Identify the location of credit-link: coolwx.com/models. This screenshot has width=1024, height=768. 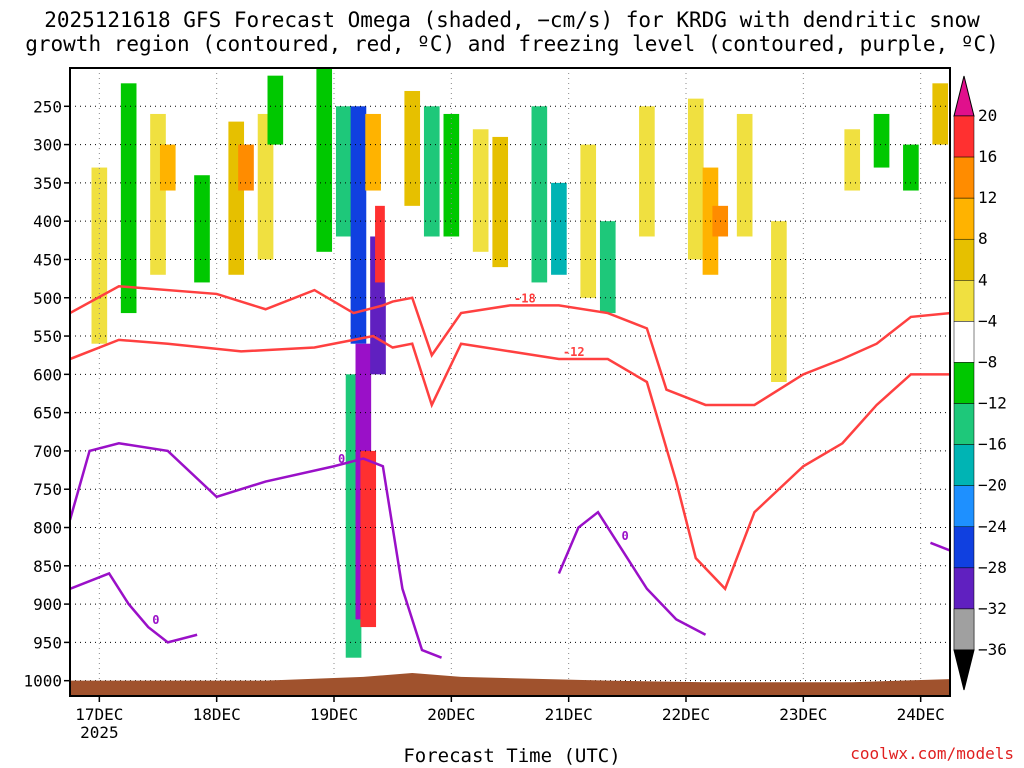
(932, 753).